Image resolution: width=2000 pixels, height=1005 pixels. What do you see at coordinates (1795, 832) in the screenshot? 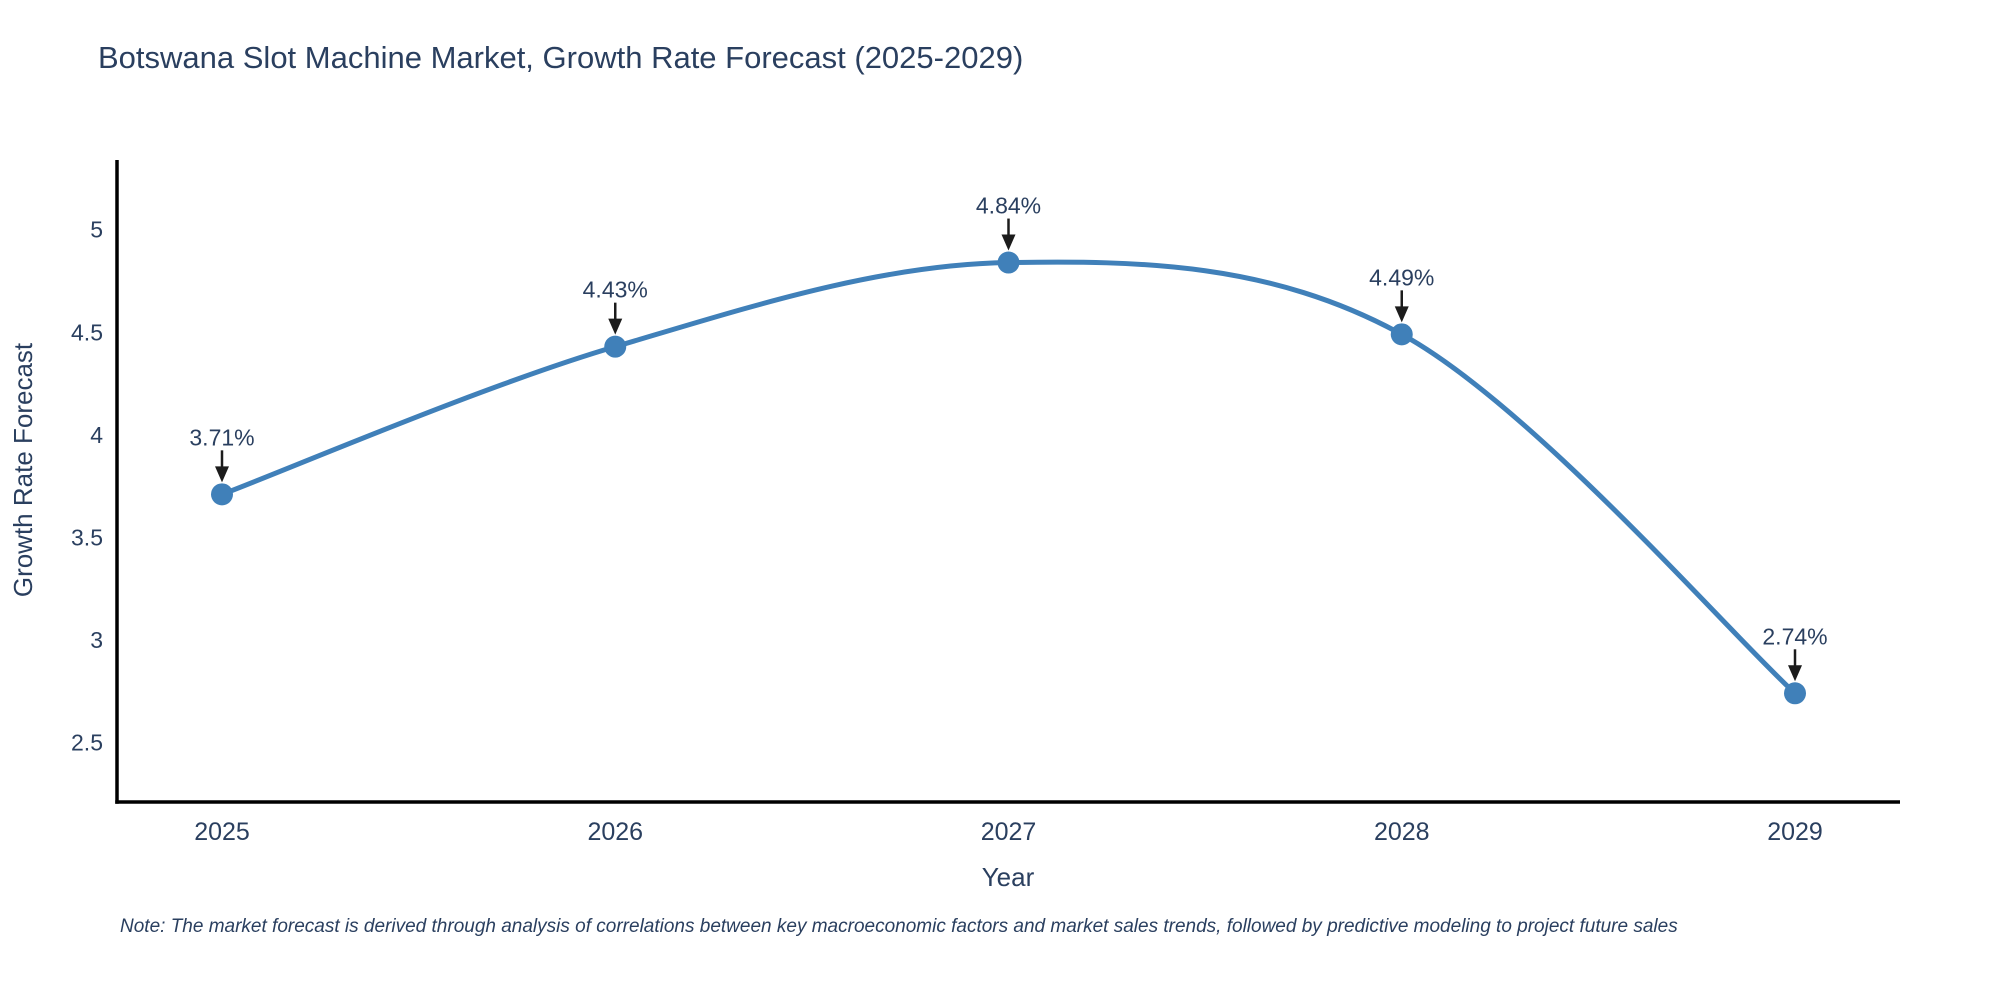
I see `x-tick-label: 2029` at bounding box center [1795, 832].